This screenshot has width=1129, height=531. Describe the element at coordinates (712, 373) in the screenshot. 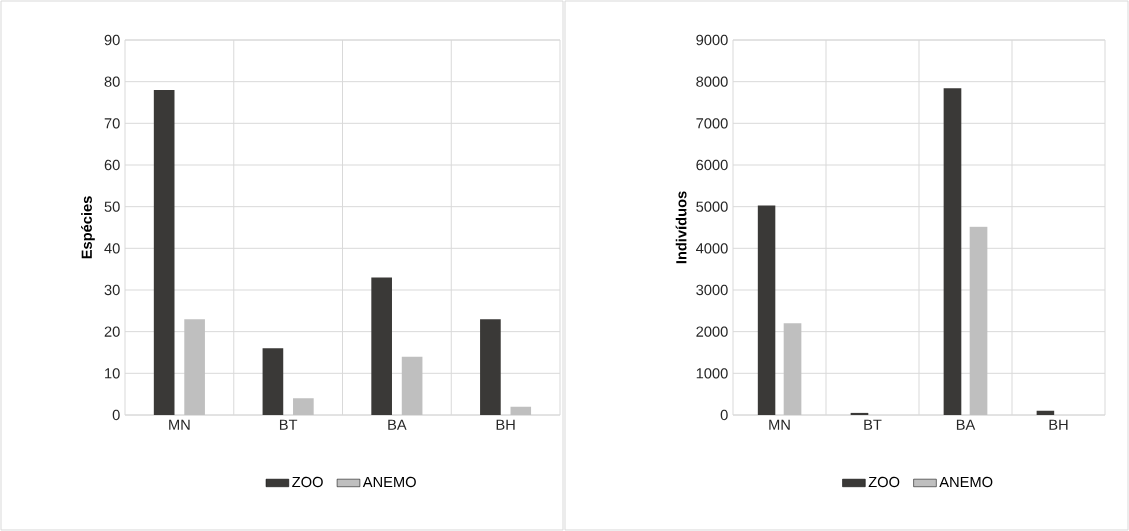

I see `y-tick-label: 1000` at that location.